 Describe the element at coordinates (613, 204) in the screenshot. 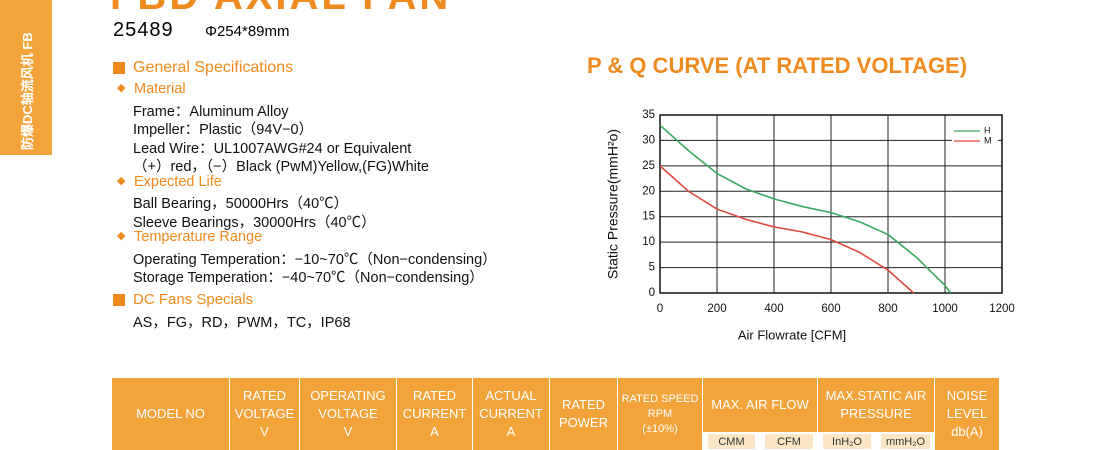

I see `y-axis-label: Static Pressure(mmH²o)` at that location.